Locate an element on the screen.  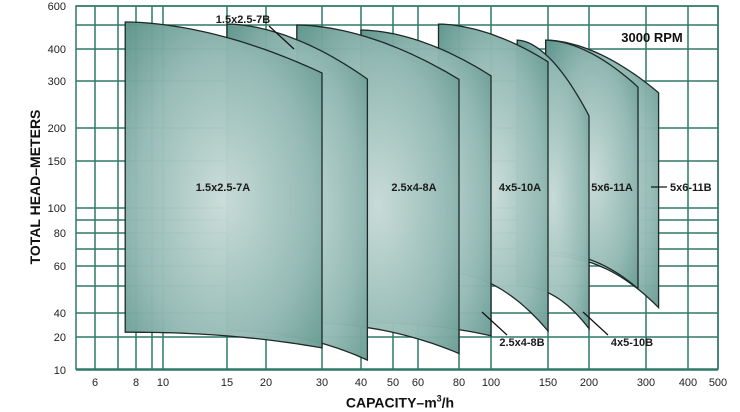
y-tick-label: 40 is located at coordinates (60, 314).